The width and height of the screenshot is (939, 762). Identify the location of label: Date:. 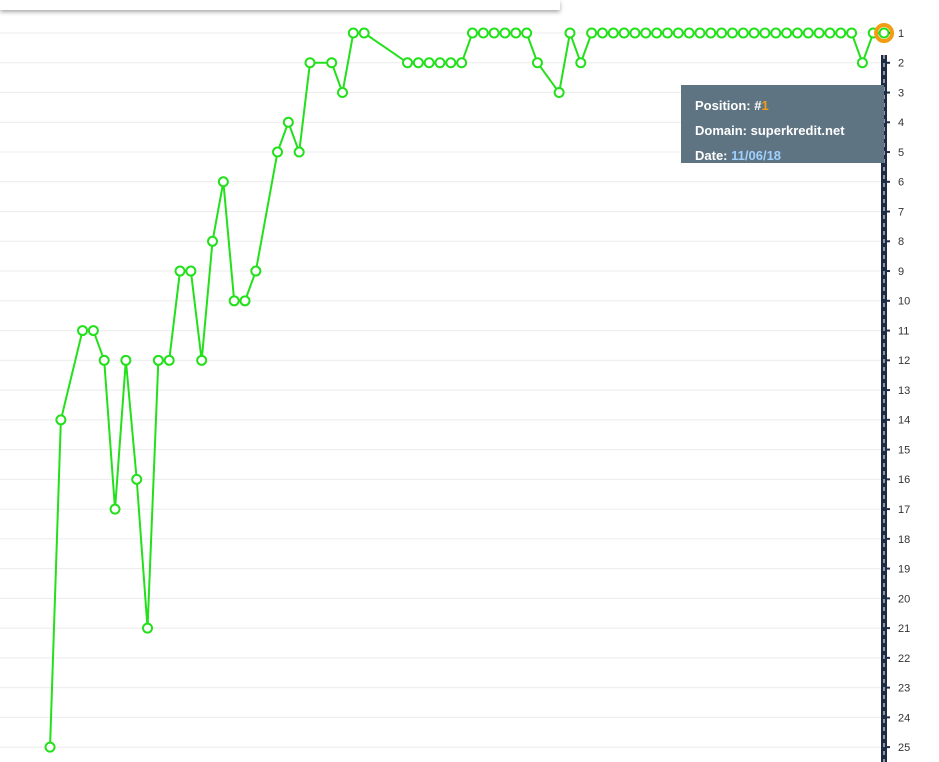
(711, 155).